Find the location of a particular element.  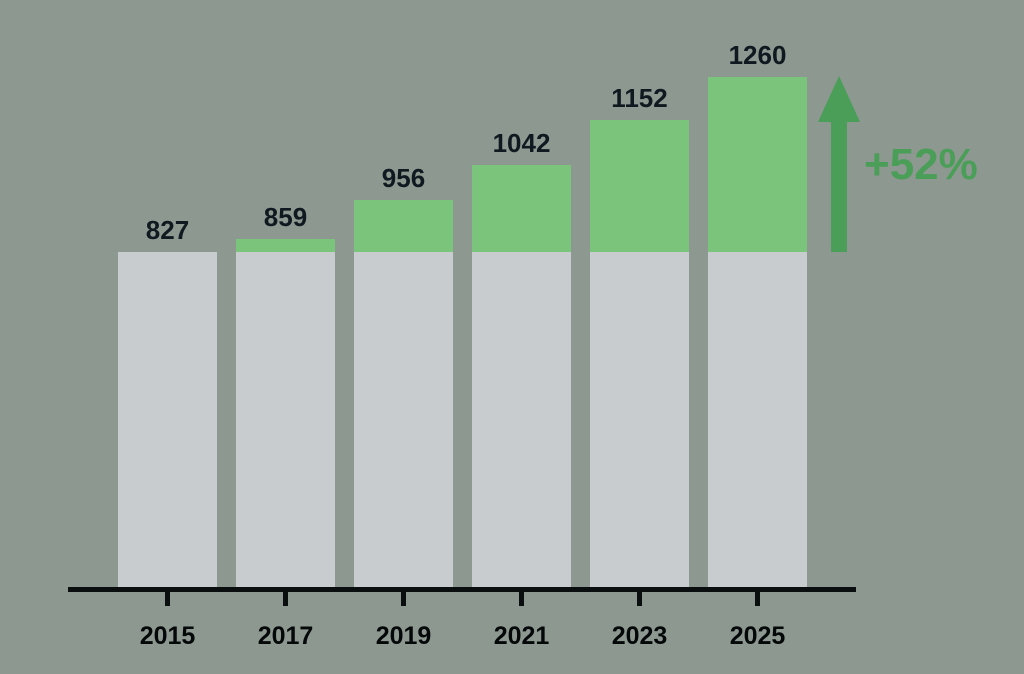

bar-2023 is located at coordinates (639, 353).